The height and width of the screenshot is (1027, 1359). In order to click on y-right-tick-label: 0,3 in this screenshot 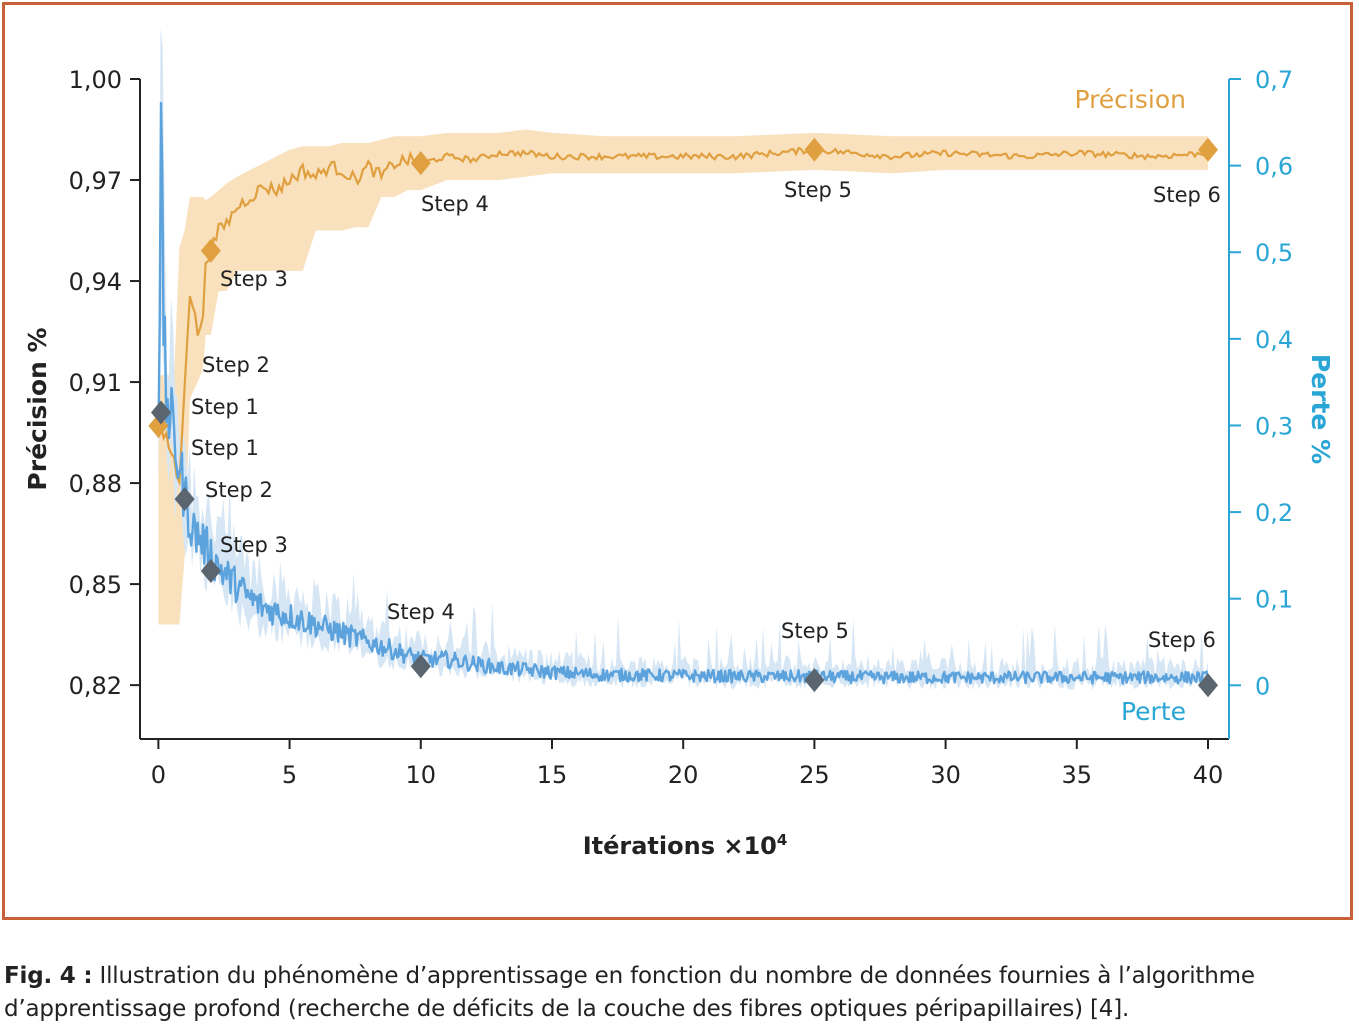, I will do `click(1274, 426)`.